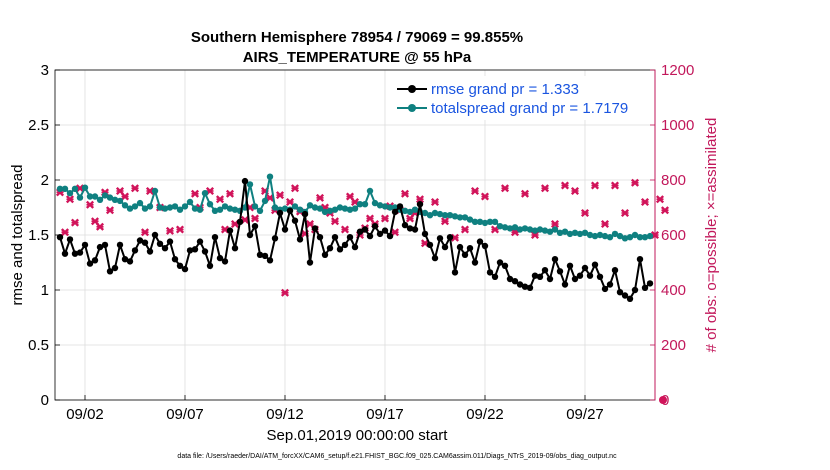 This screenshot has height=470, width=830. What do you see at coordinates (285, 414) in the screenshot?
I see `x-tick-label: 09/12` at bounding box center [285, 414].